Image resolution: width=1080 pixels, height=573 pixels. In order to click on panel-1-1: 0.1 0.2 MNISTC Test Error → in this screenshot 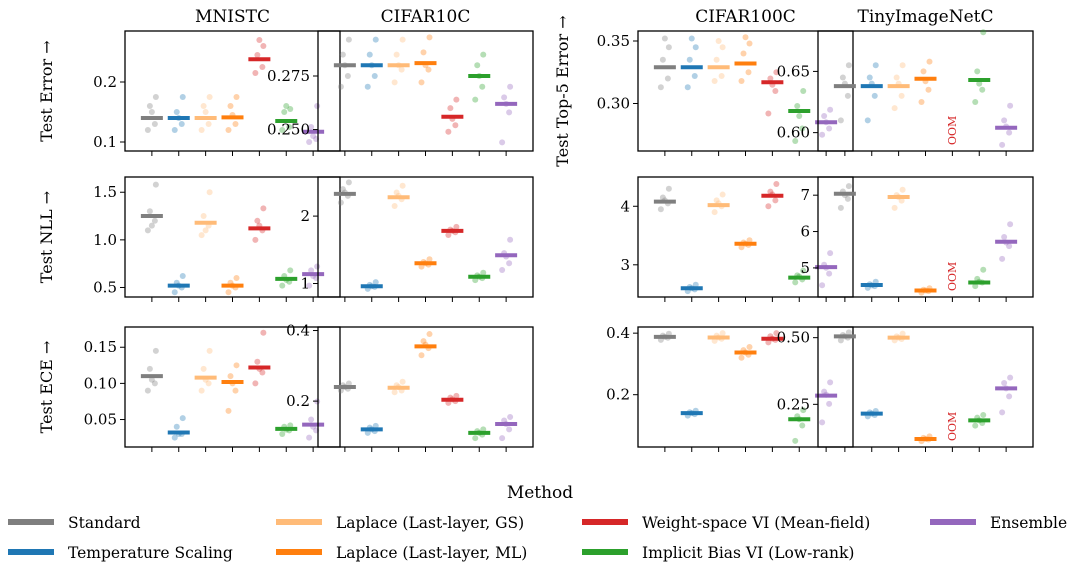, I will do `click(189, 81)`.